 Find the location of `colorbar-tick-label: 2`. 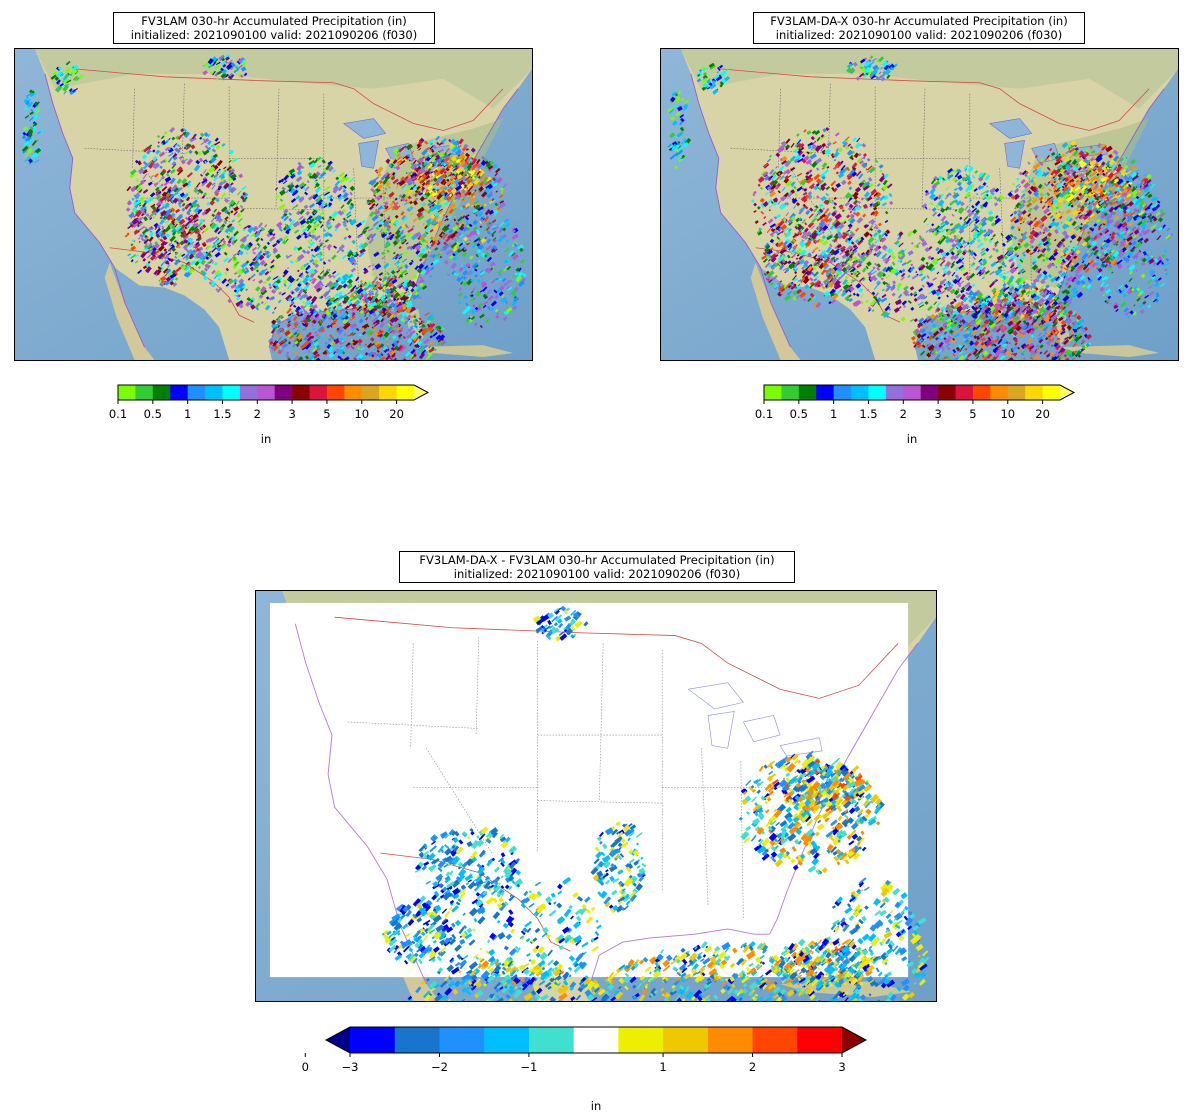

colorbar-tick-label: 2 is located at coordinates (257, 414).